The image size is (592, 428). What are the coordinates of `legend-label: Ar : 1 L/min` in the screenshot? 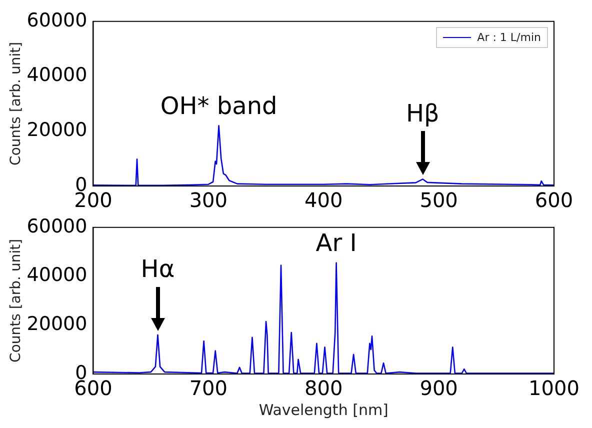 It's located at (509, 37).